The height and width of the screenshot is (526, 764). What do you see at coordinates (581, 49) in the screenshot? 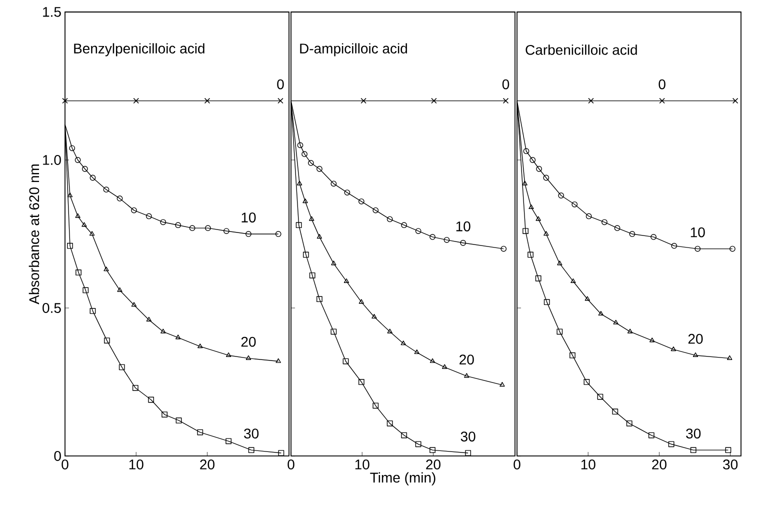
I see `text: Carbenicilloic acid` at bounding box center [581, 49].